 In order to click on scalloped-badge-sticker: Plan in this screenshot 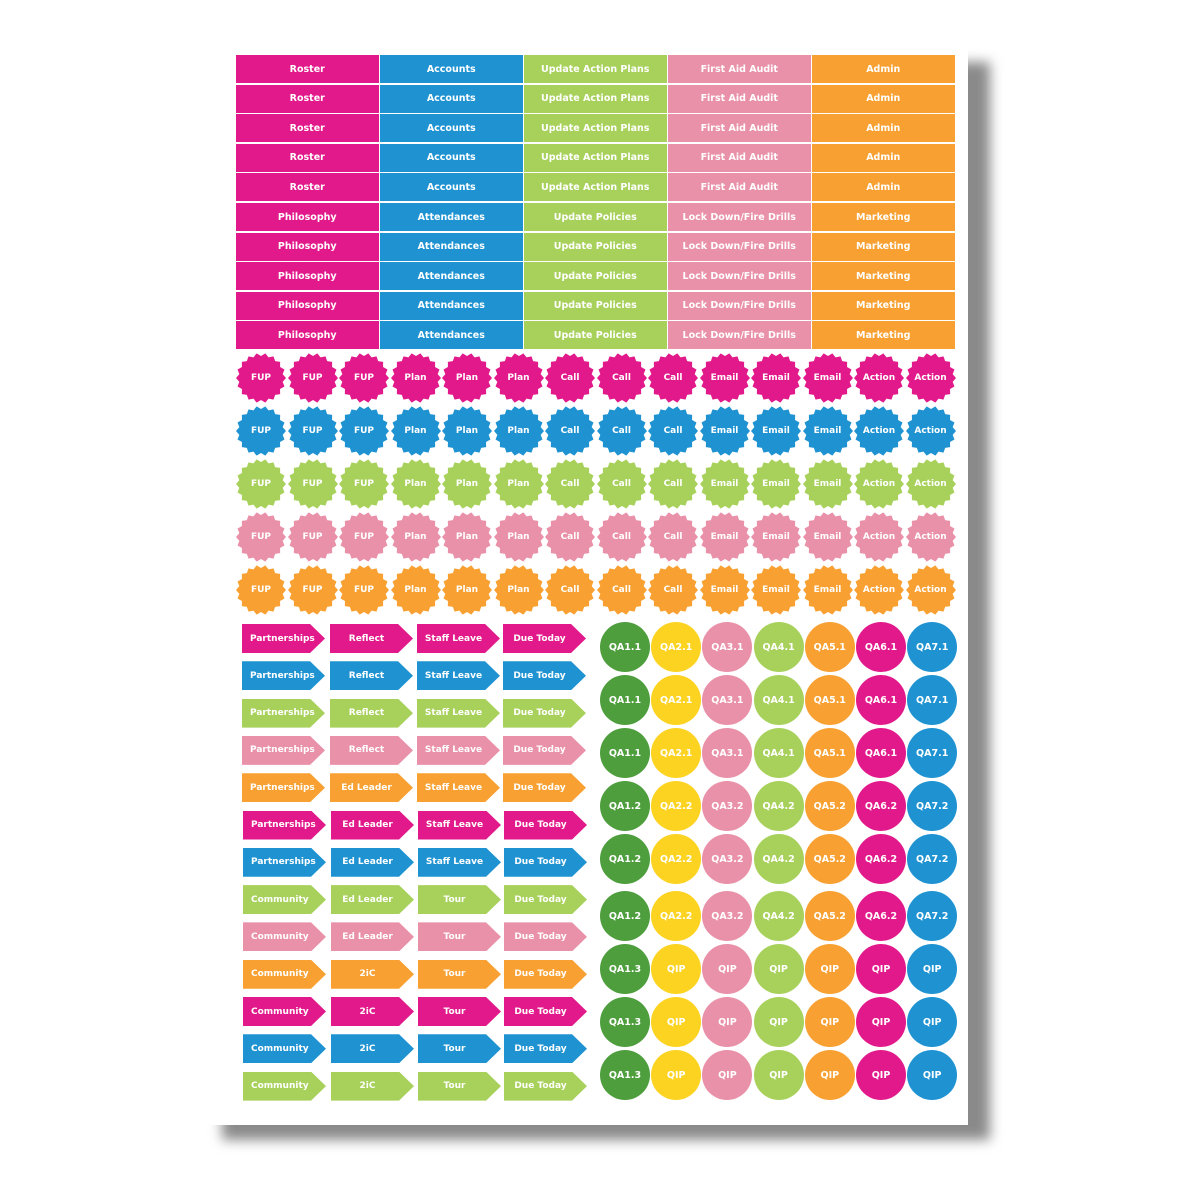, I will do `click(518, 431)`.